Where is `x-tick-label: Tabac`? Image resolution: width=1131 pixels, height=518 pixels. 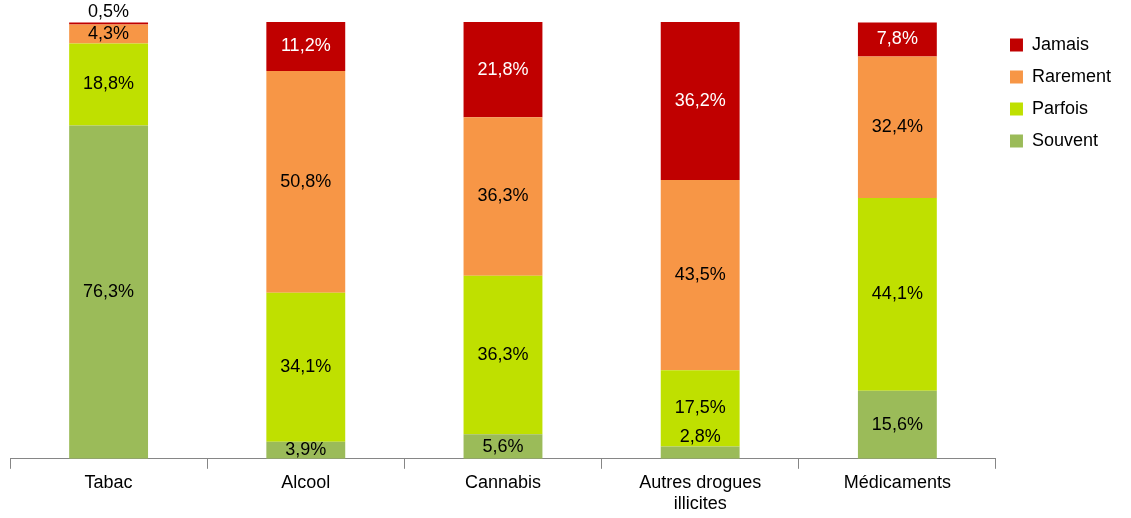 x-tick-label: Tabac is located at coordinates (108, 481).